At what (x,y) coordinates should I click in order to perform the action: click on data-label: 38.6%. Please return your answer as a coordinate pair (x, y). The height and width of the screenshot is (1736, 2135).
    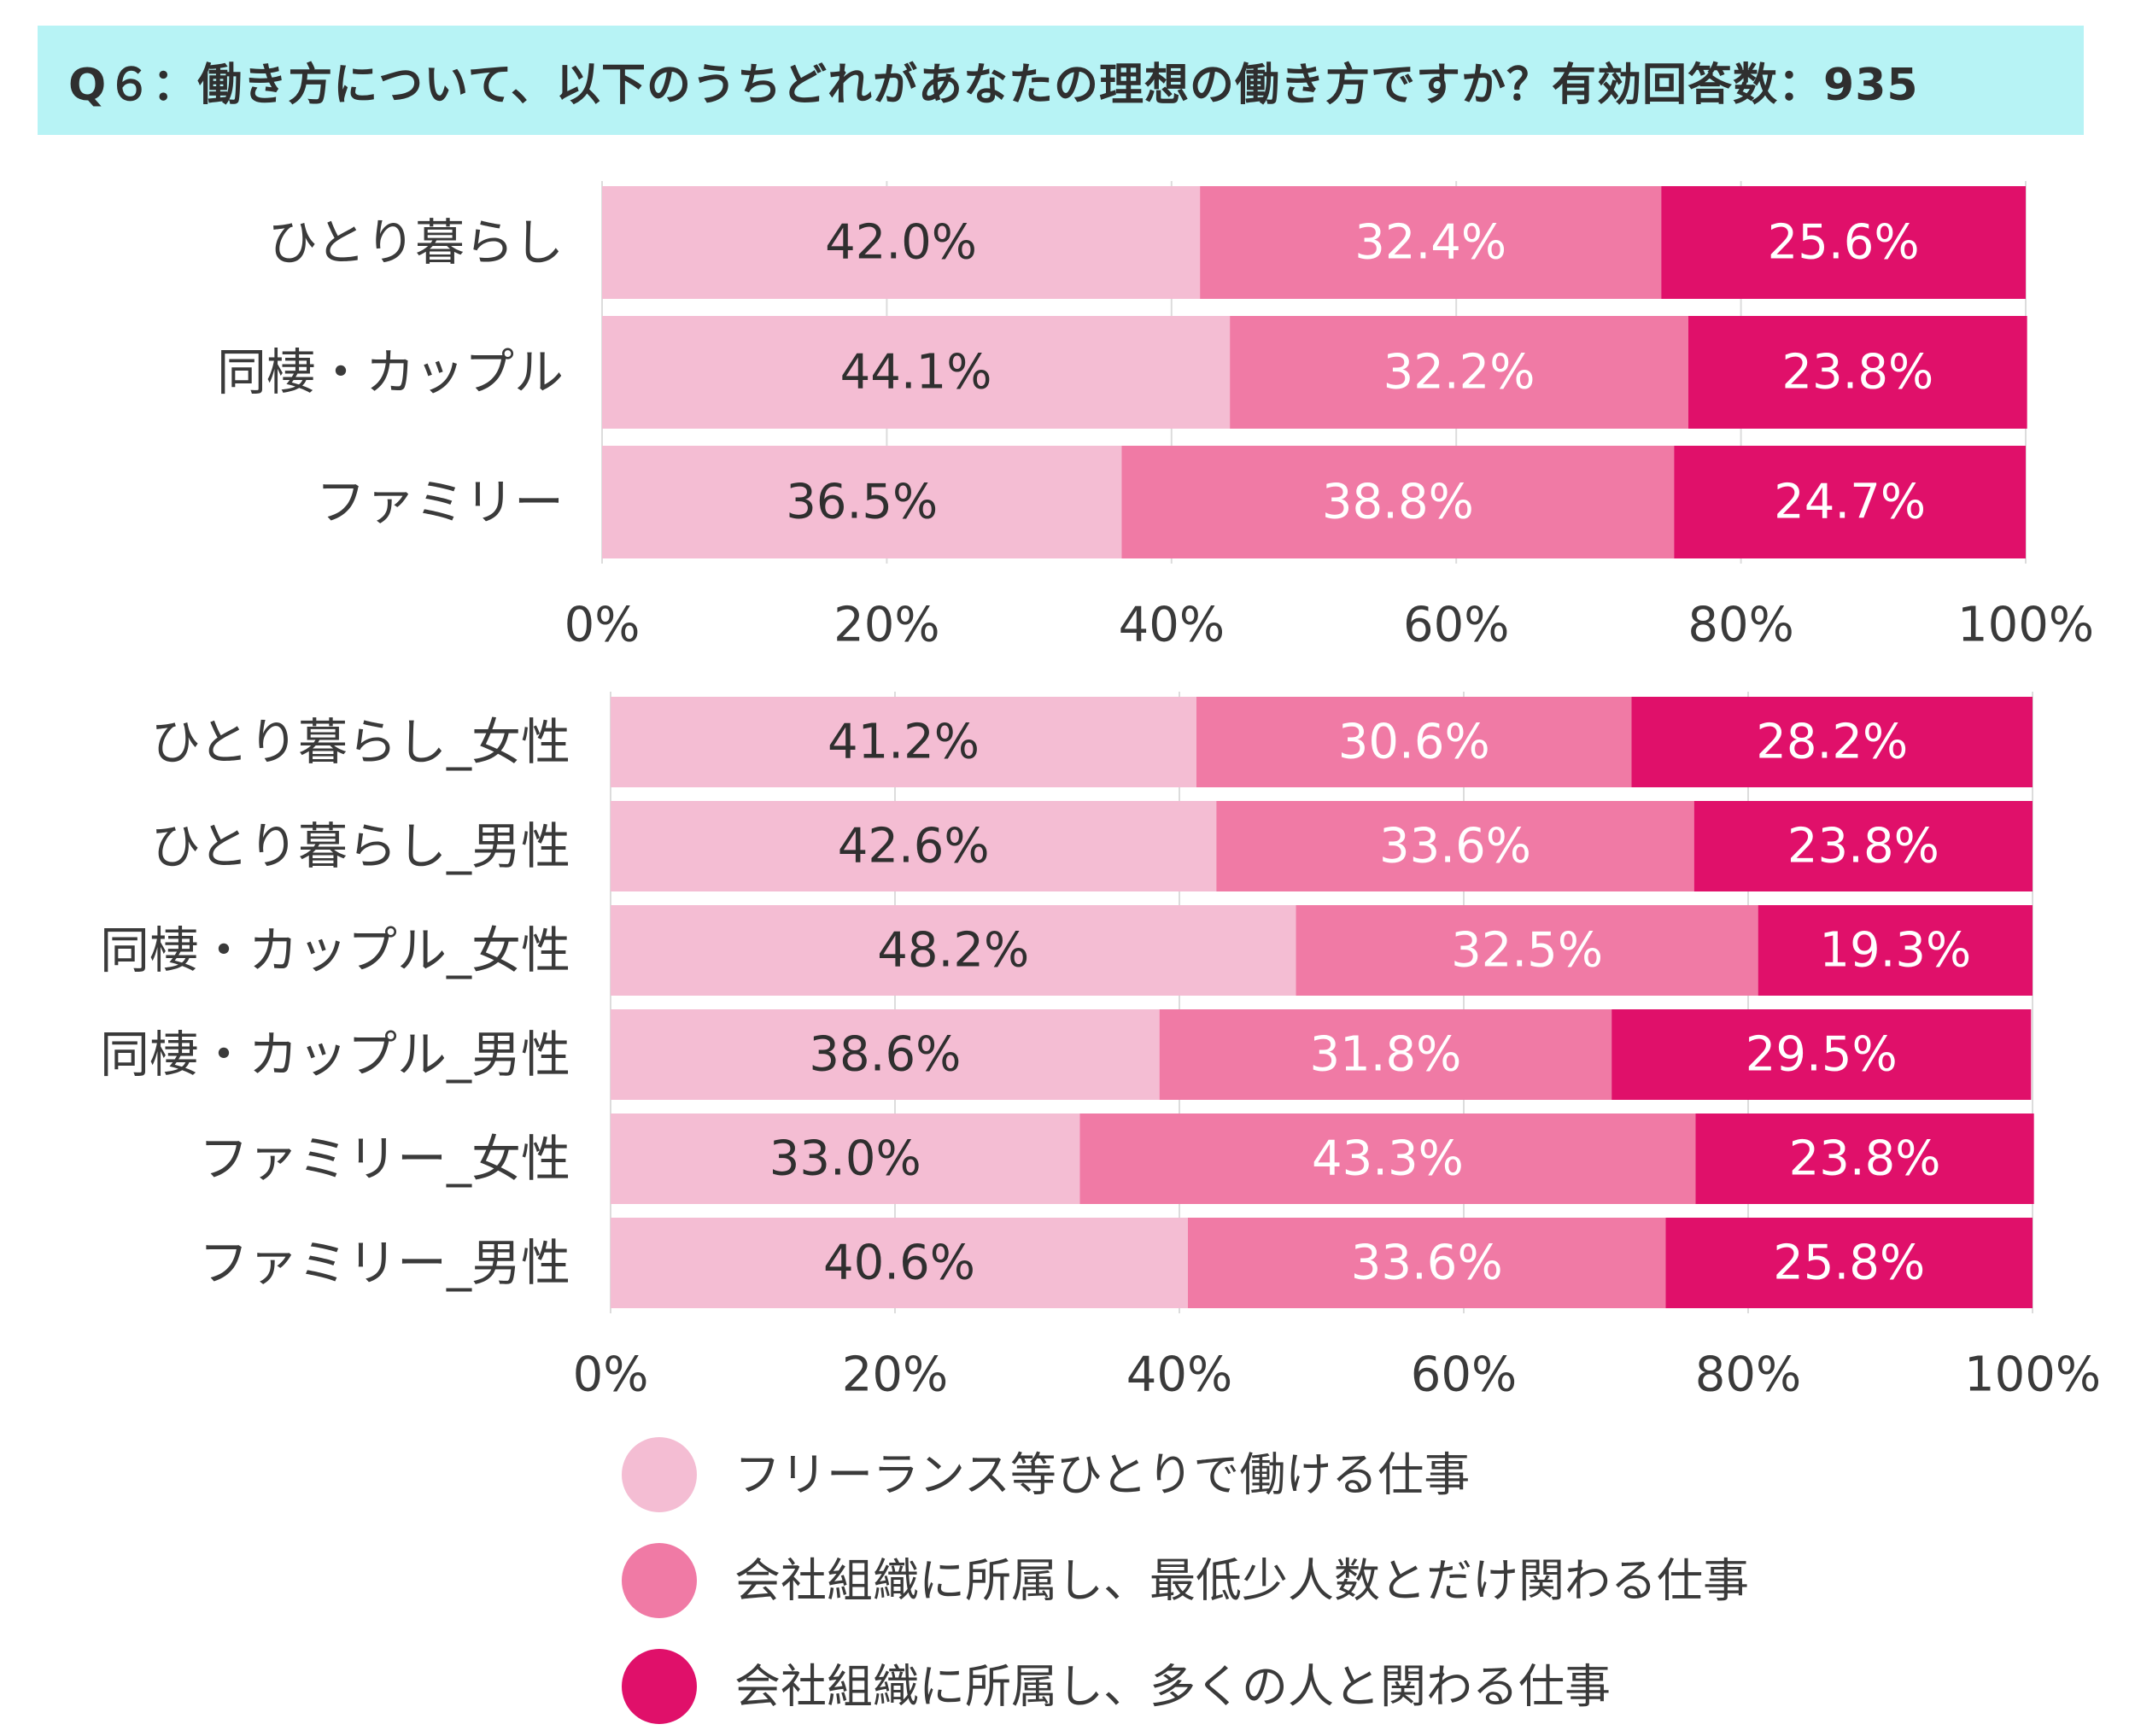
    Looking at the image, I should click on (885, 1055).